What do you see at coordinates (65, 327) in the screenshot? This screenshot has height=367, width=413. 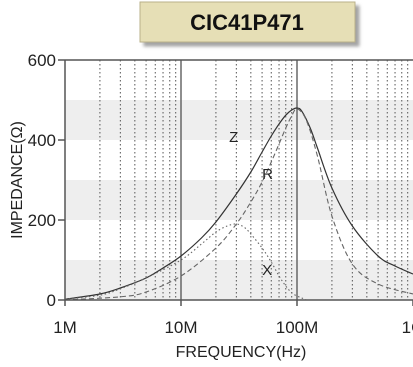 I see `x-tick-label: 1M` at bounding box center [65, 327].